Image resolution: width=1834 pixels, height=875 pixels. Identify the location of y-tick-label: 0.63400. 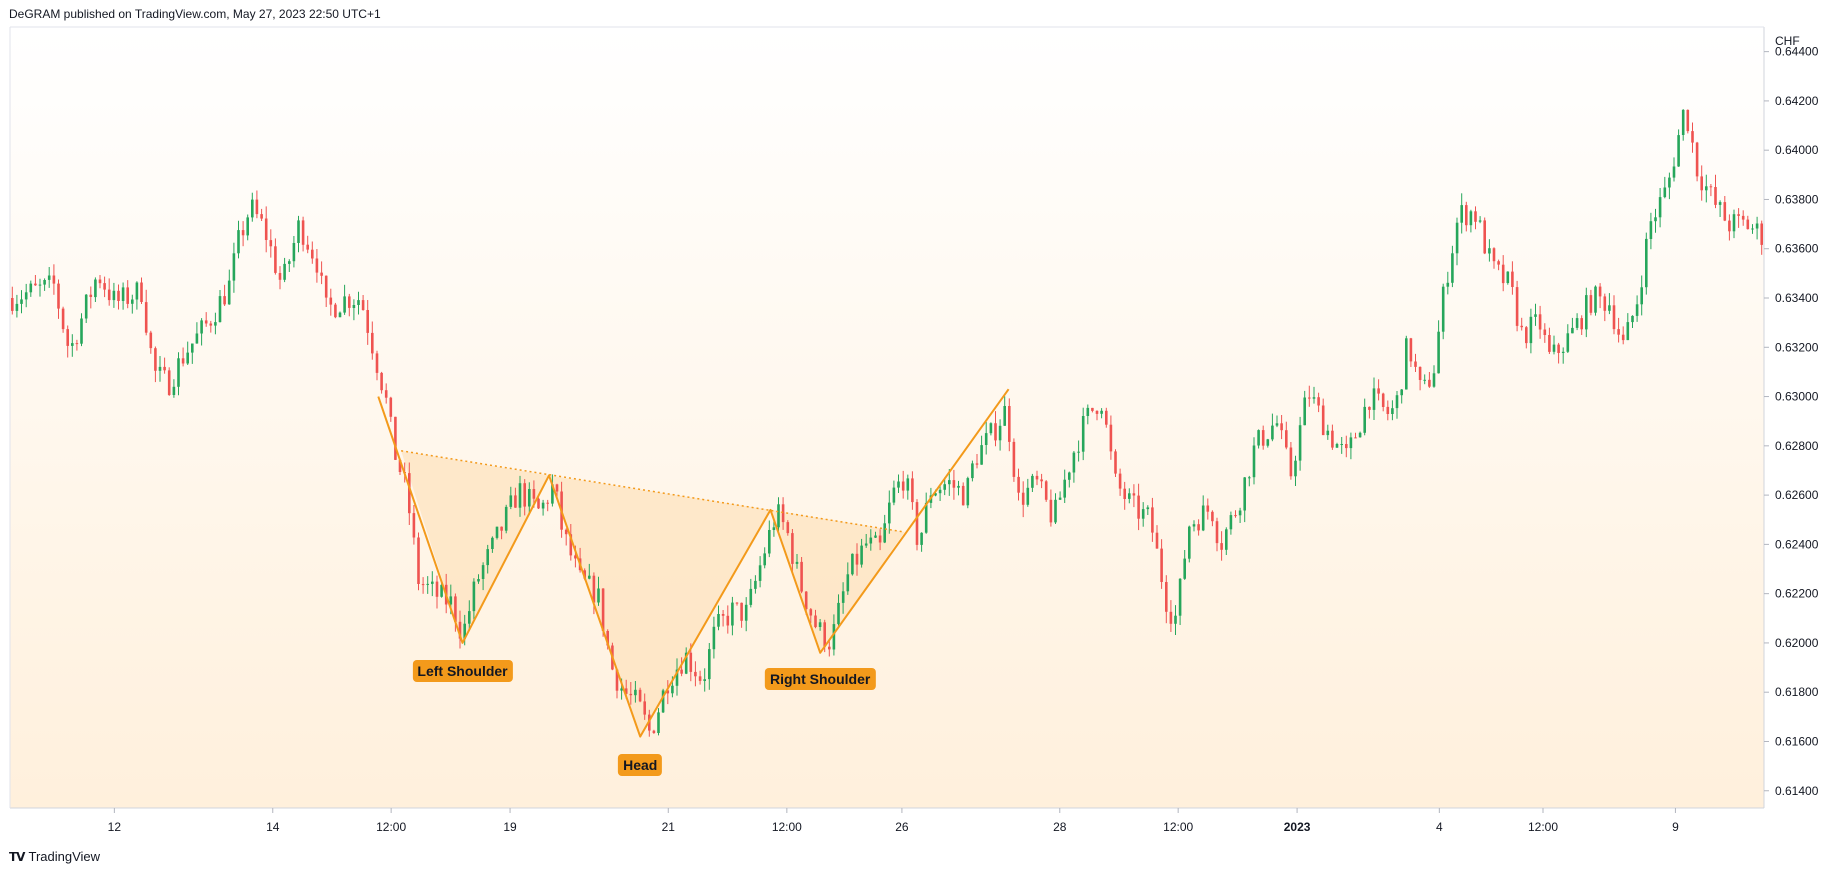
(1797, 298).